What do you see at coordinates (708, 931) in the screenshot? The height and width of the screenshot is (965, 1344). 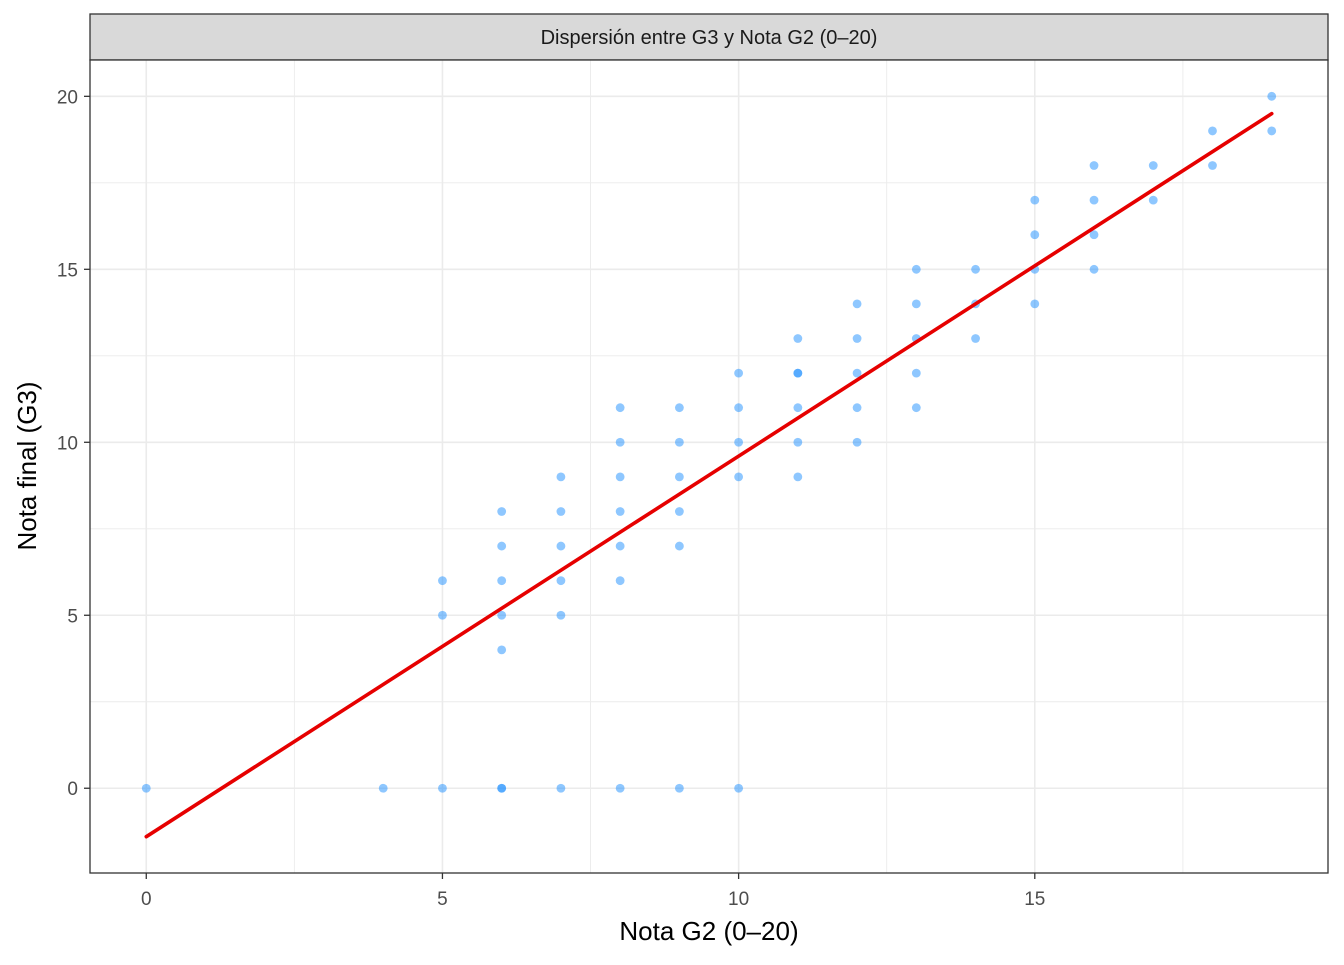 I see `x-axis-title: Nota G2 (0–20)` at bounding box center [708, 931].